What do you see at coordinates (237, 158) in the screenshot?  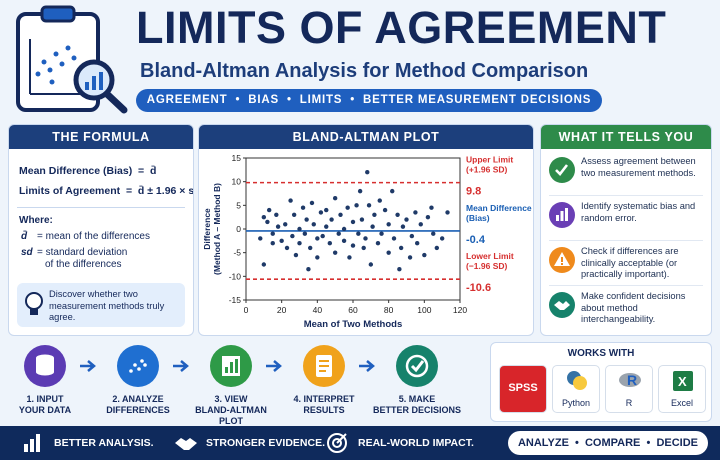 I see `y-tick-label: 15` at bounding box center [237, 158].